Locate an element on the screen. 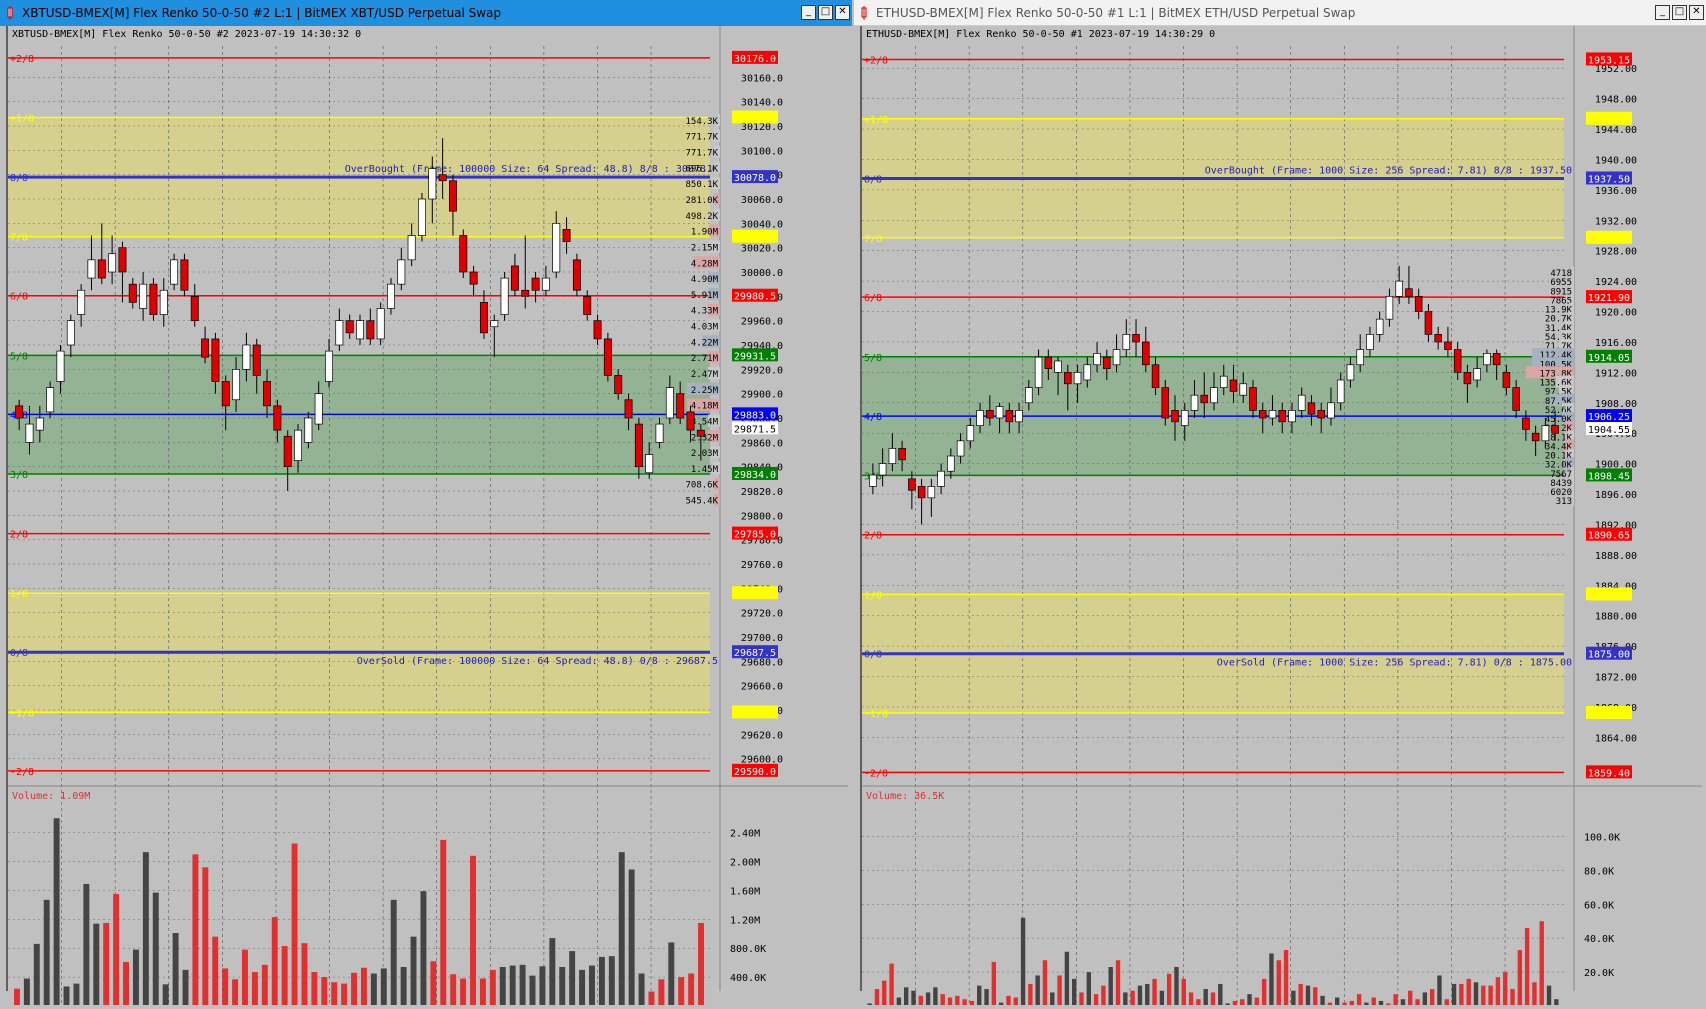 The width and height of the screenshot is (1706, 1009). volume-tick-label: 20.0K is located at coordinates (1599, 973).